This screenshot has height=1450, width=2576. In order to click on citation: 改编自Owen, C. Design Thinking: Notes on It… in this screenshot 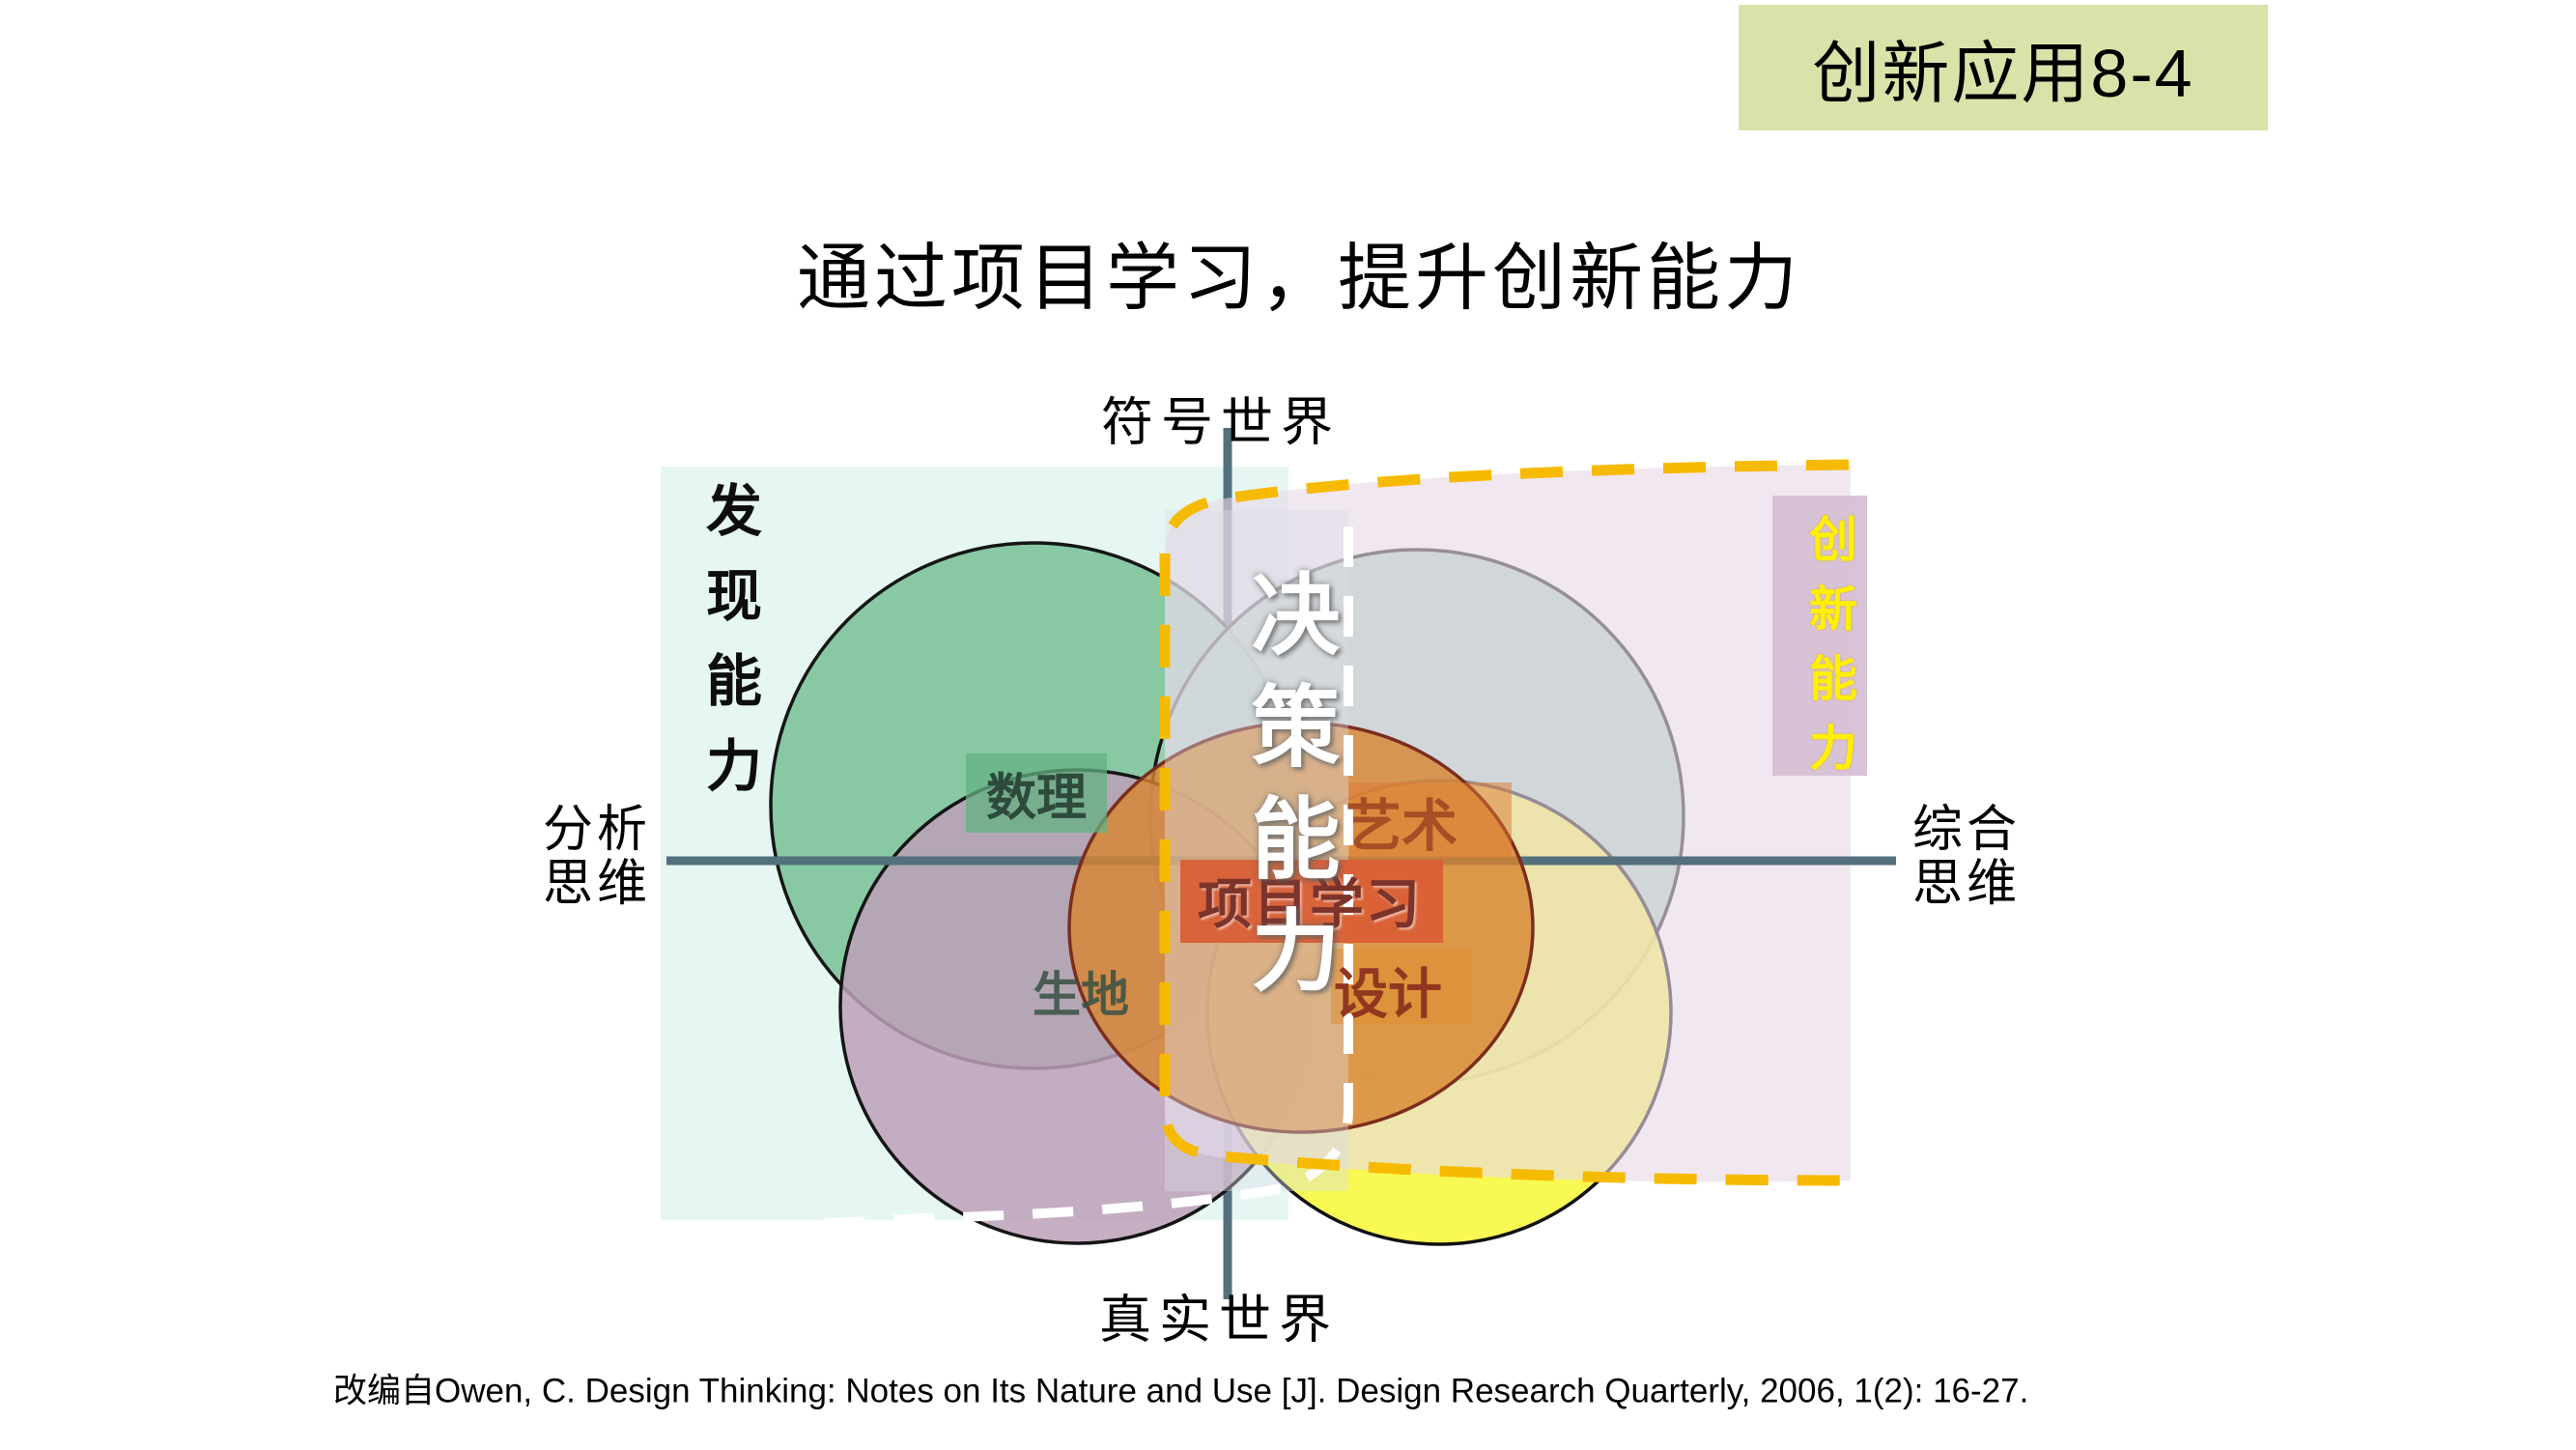, I will do `click(1181, 1391)`.